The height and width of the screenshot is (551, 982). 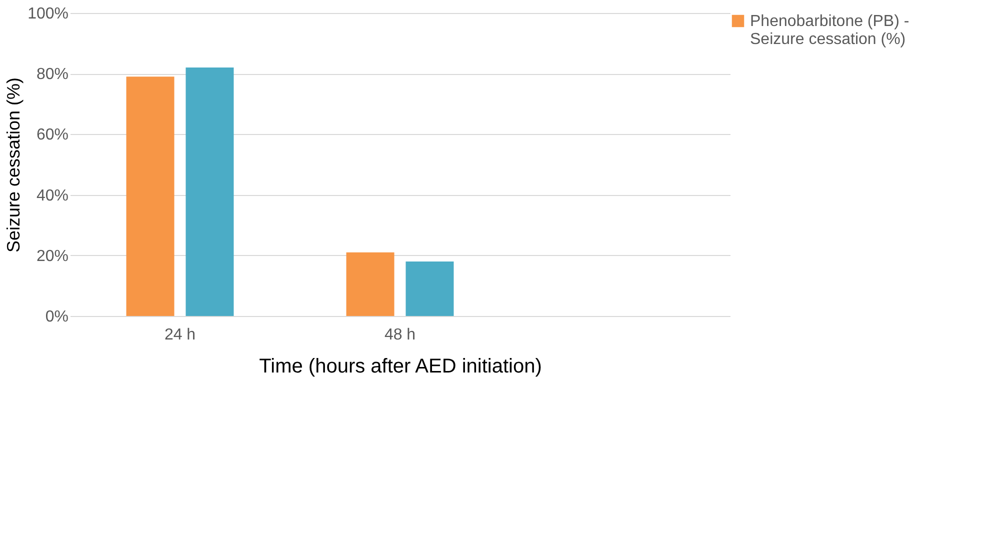 I want to click on y-tick-label: 60%, so click(x=52, y=135).